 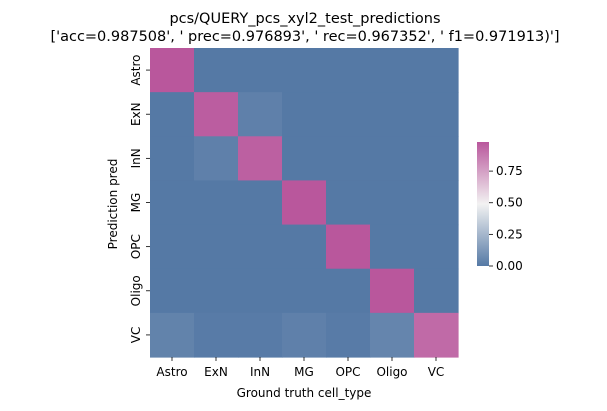 I want to click on y-axis-ticks: Astro ExN InN MG OPC Oligo VC, so click(x=139, y=198).